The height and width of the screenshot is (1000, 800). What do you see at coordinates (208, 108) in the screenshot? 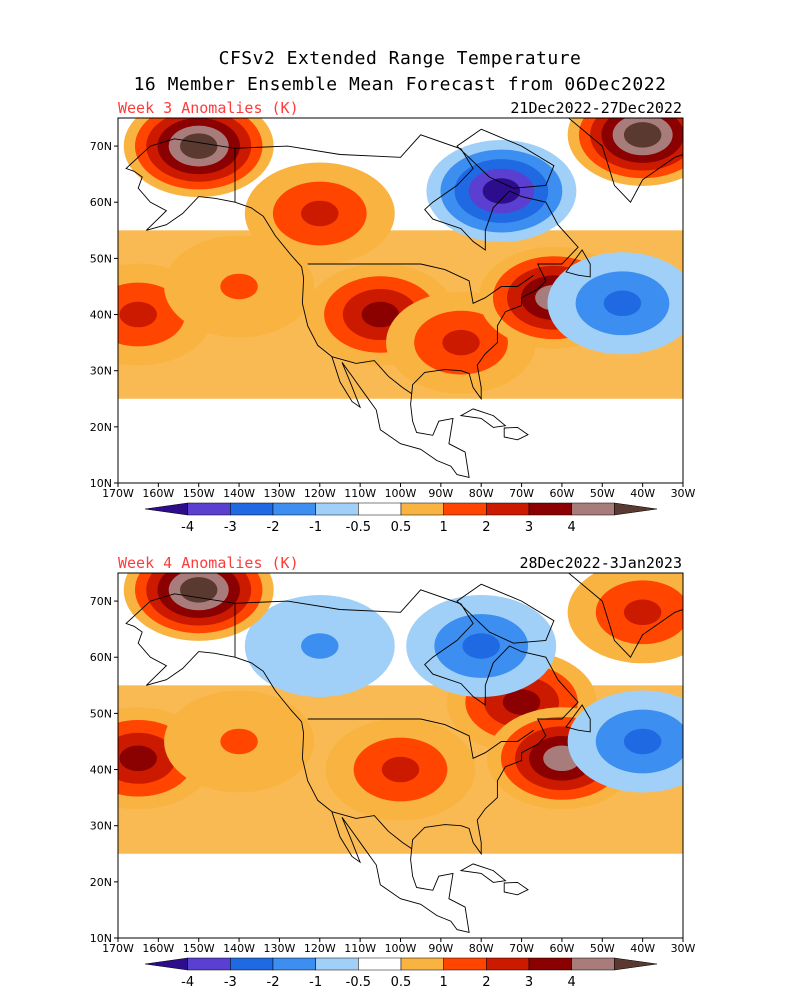
I see `week-3-label: Week 3 Anomalies (K)` at bounding box center [208, 108].